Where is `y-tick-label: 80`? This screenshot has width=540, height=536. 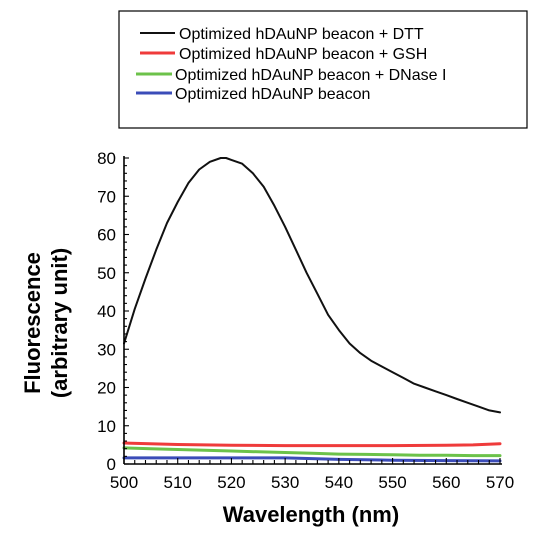
y-tick-label: 80 is located at coordinates (106, 158).